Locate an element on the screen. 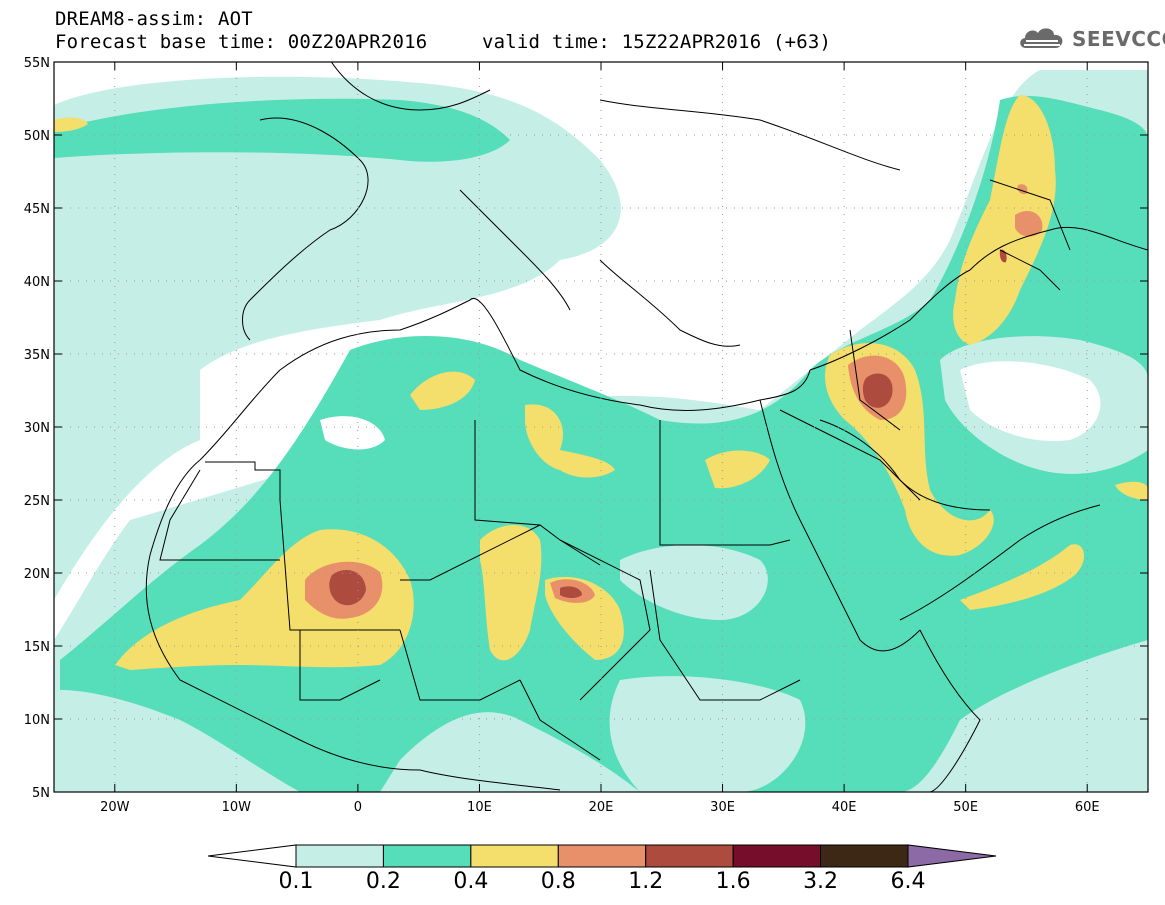 This screenshot has height=905, width=1165. colorbar-level-label: 0.8 is located at coordinates (558, 881).